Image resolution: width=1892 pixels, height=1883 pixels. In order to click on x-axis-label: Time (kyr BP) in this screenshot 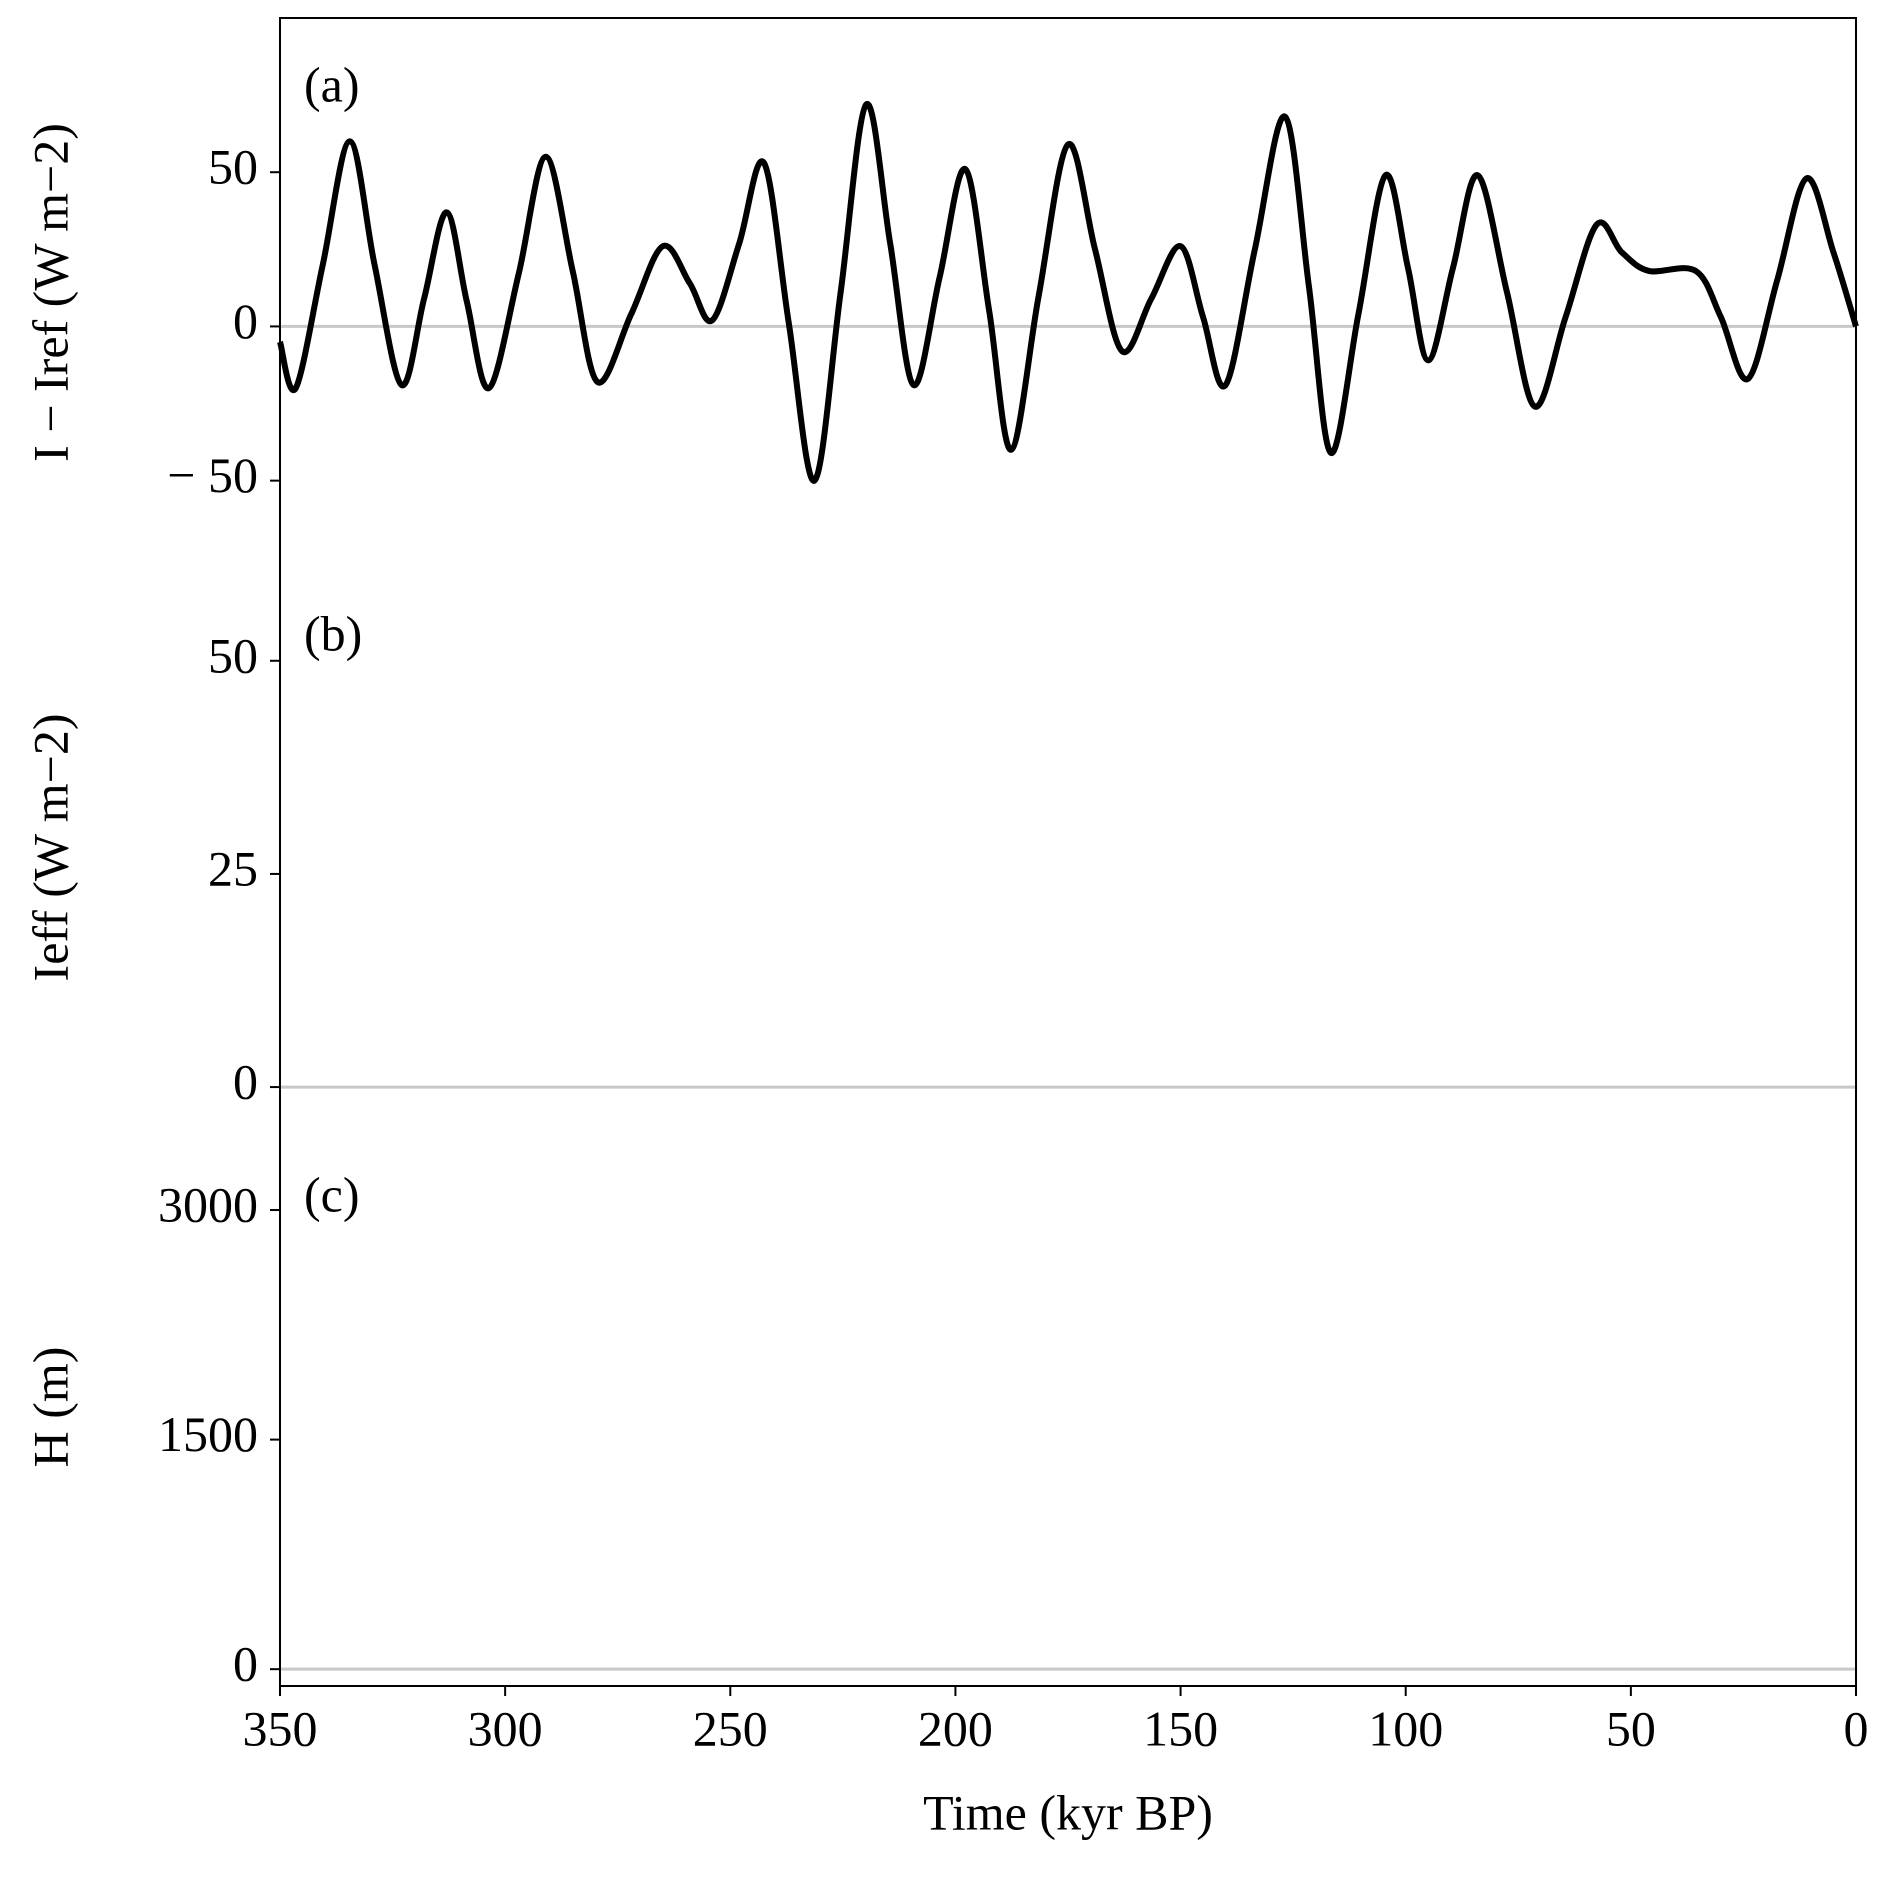, I will do `click(1068, 1812)`.